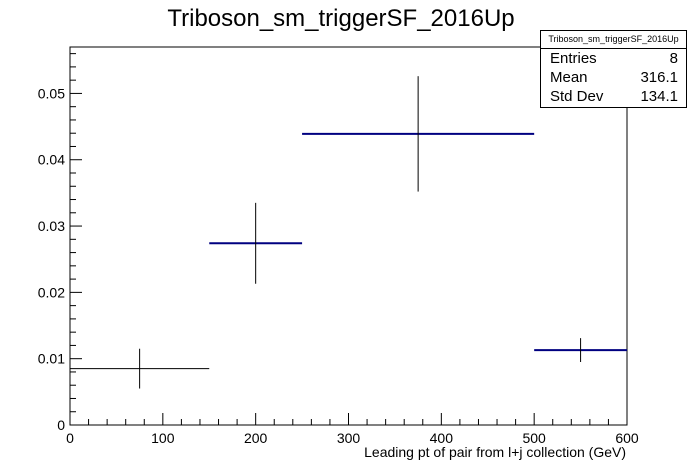  I want to click on stats-label: Mean, so click(569, 77).